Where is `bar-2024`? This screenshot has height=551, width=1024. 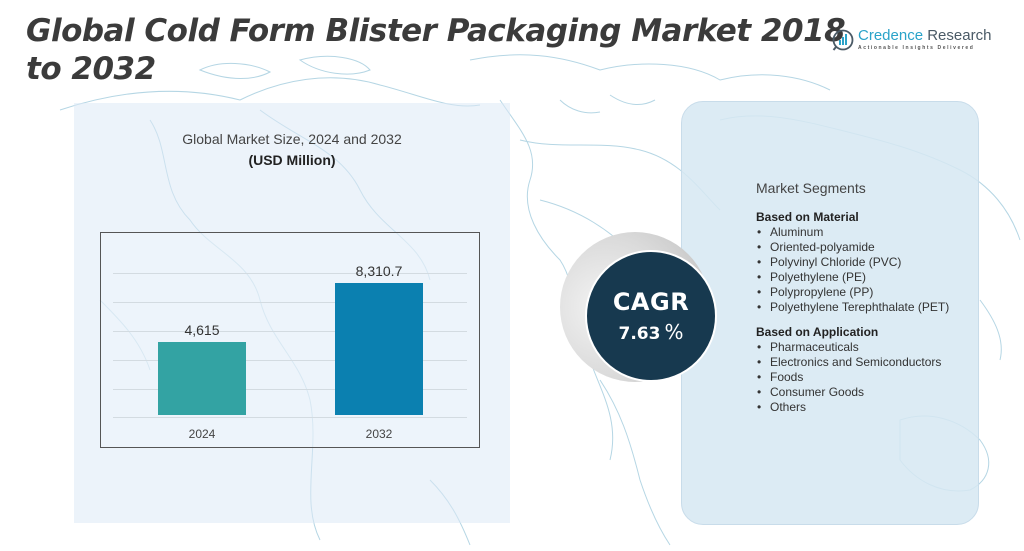 bar-2024 is located at coordinates (202, 378).